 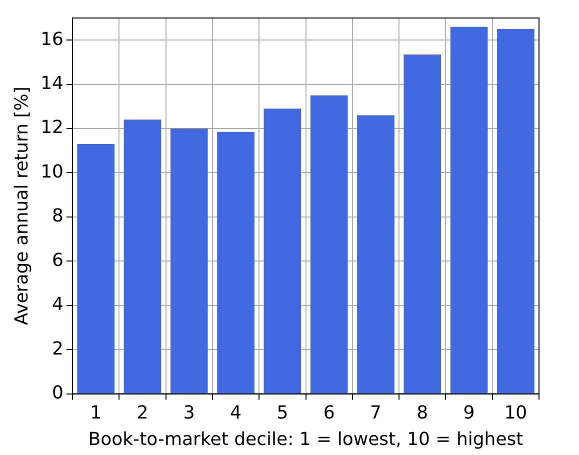 I want to click on y-tick-label: 0, so click(x=58, y=393).